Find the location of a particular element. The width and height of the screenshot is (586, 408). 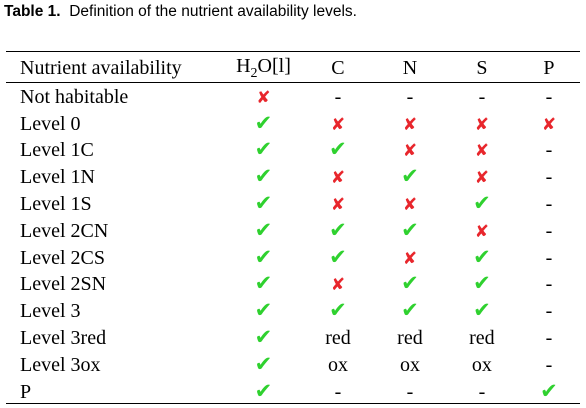

header-n: N is located at coordinates (410, 68).